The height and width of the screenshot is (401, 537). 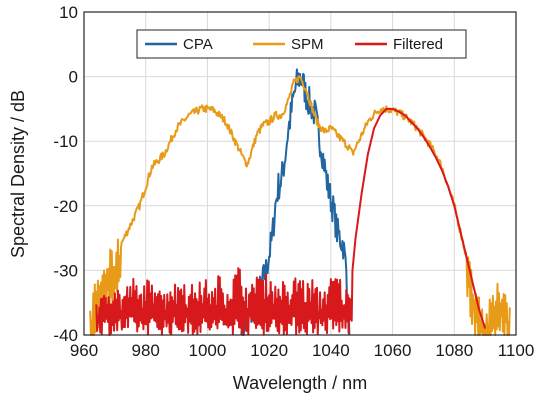 What do you see at coordinates (516, 350) in the screenshot?
I see `x-tick-label: 1100` at bounding box center [516, 350].